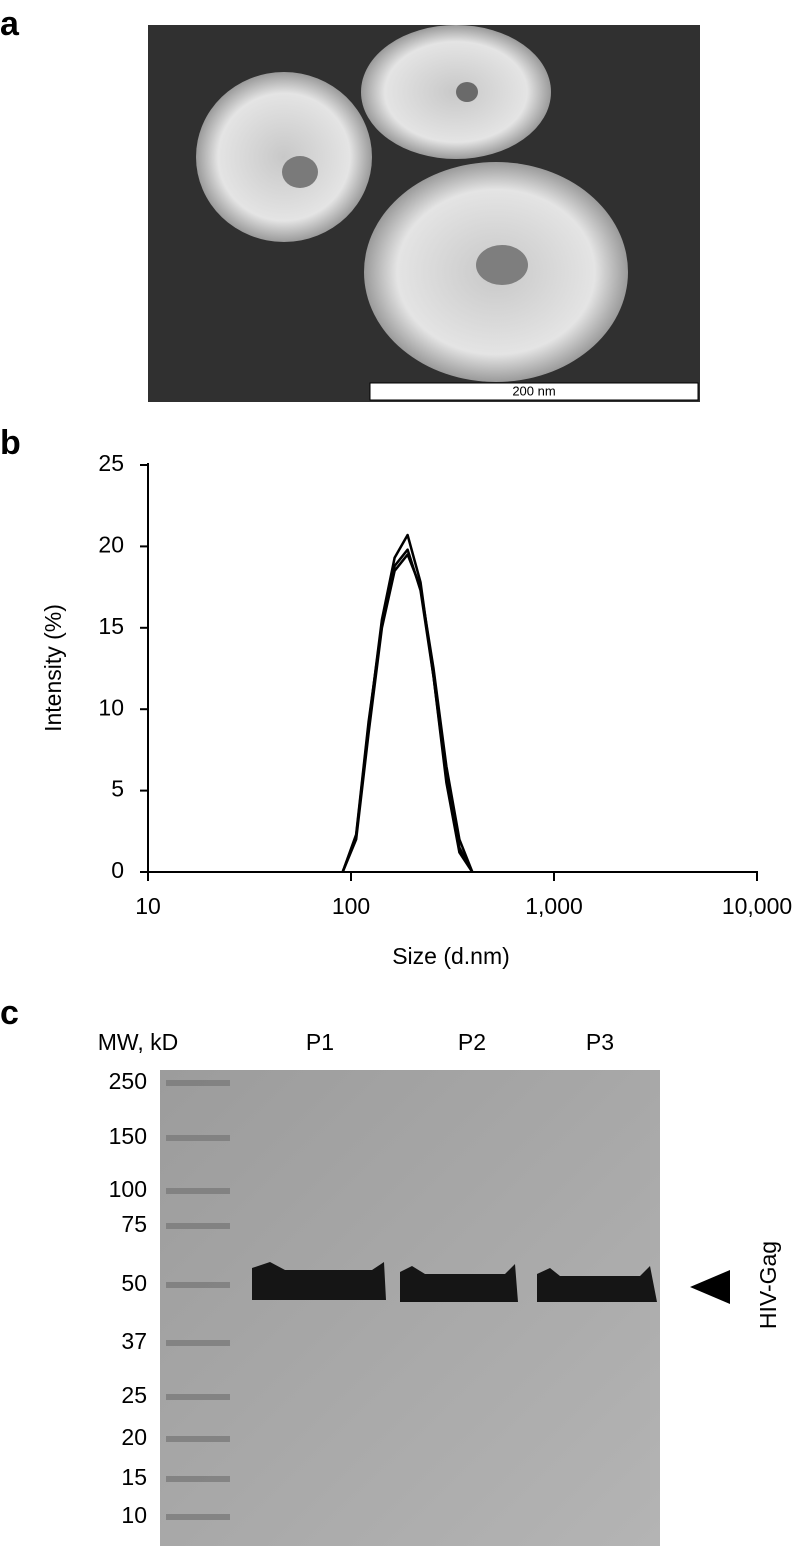  Describe the element at coordinates (148, 906) in the screenshot. I see `x-tick-label: 10` at that location.